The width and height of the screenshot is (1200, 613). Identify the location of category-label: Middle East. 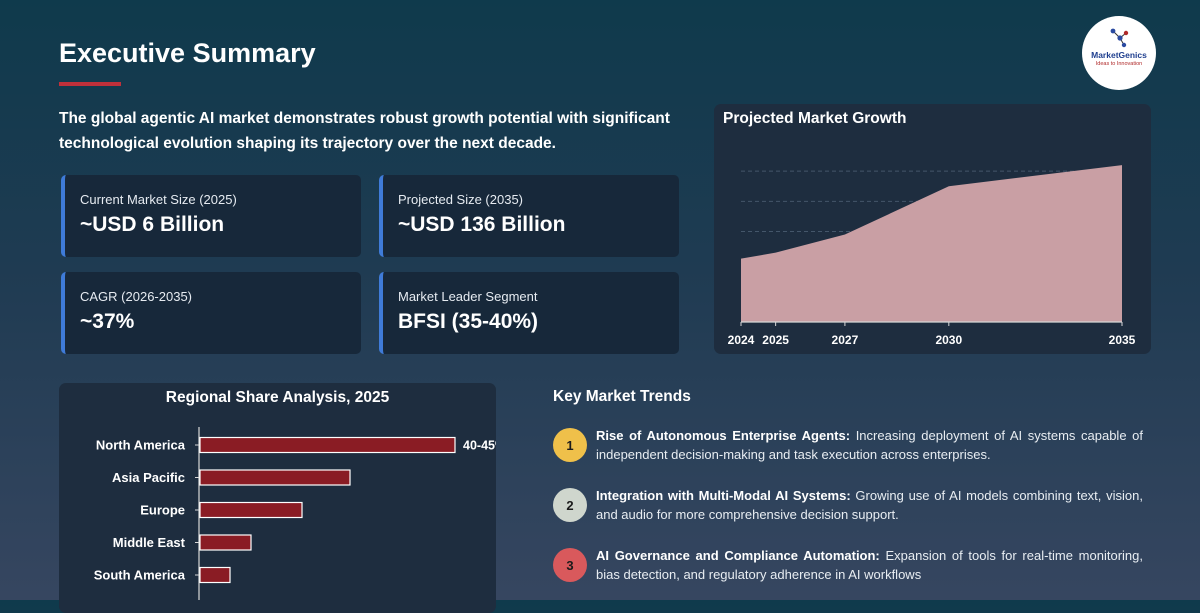
(149, 542).